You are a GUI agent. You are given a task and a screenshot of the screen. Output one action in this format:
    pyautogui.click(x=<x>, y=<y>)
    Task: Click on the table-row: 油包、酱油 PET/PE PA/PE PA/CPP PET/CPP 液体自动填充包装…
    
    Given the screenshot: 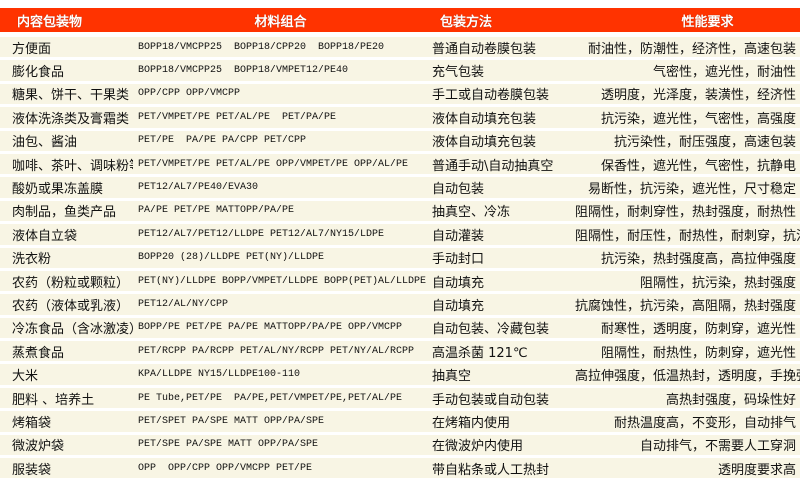 What is the action you would take?
    pyautogui.click(x=400, y=140)
    